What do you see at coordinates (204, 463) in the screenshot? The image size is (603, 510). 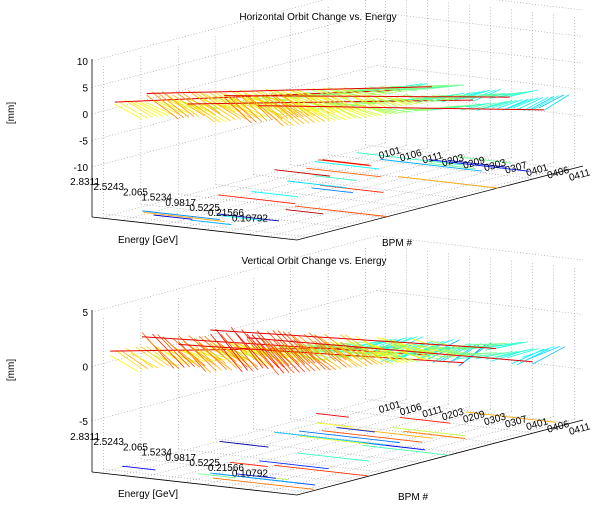 I see `energy-tick-label: 0.5225` at bounding box center [204, 463].